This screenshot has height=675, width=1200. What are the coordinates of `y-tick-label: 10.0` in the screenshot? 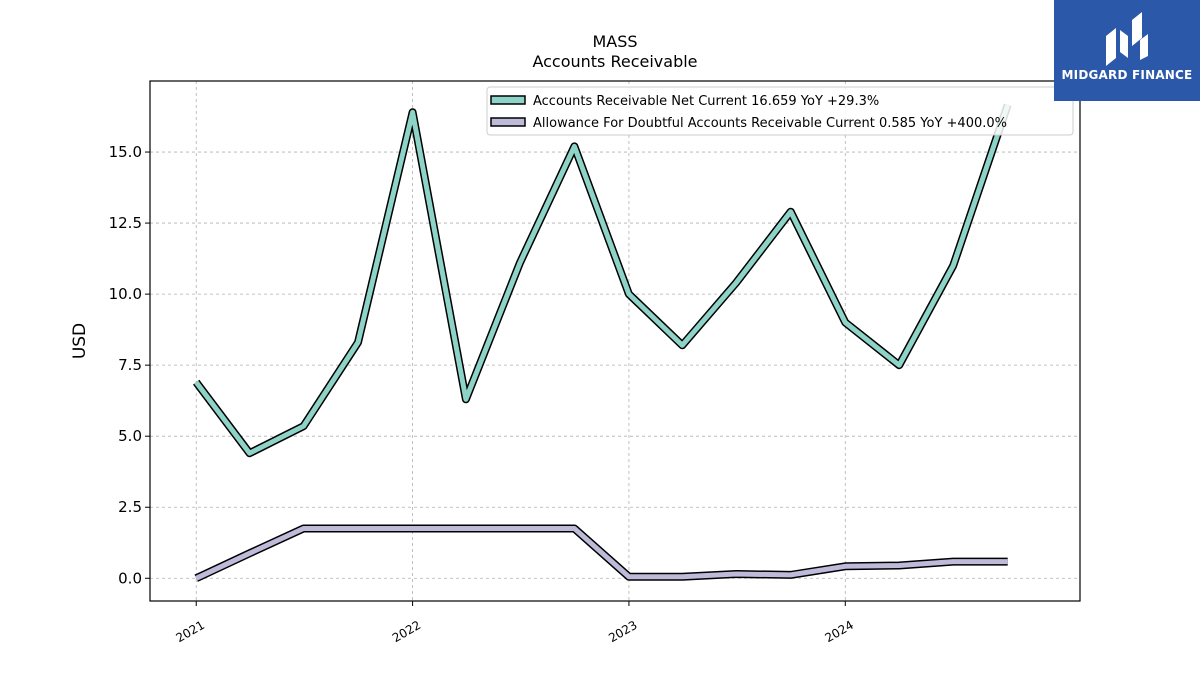 It's located at (125, 294).